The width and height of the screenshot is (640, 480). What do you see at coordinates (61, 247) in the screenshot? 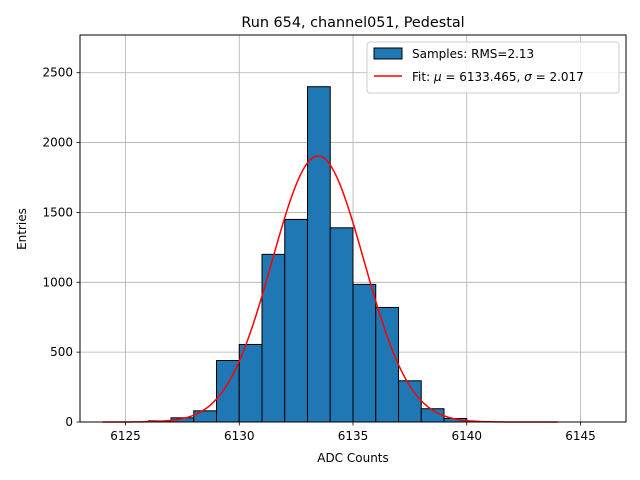
I see `y-axis-ticks: 0 500 1000 1500 2000 2500` at bounding box center [61, 247].